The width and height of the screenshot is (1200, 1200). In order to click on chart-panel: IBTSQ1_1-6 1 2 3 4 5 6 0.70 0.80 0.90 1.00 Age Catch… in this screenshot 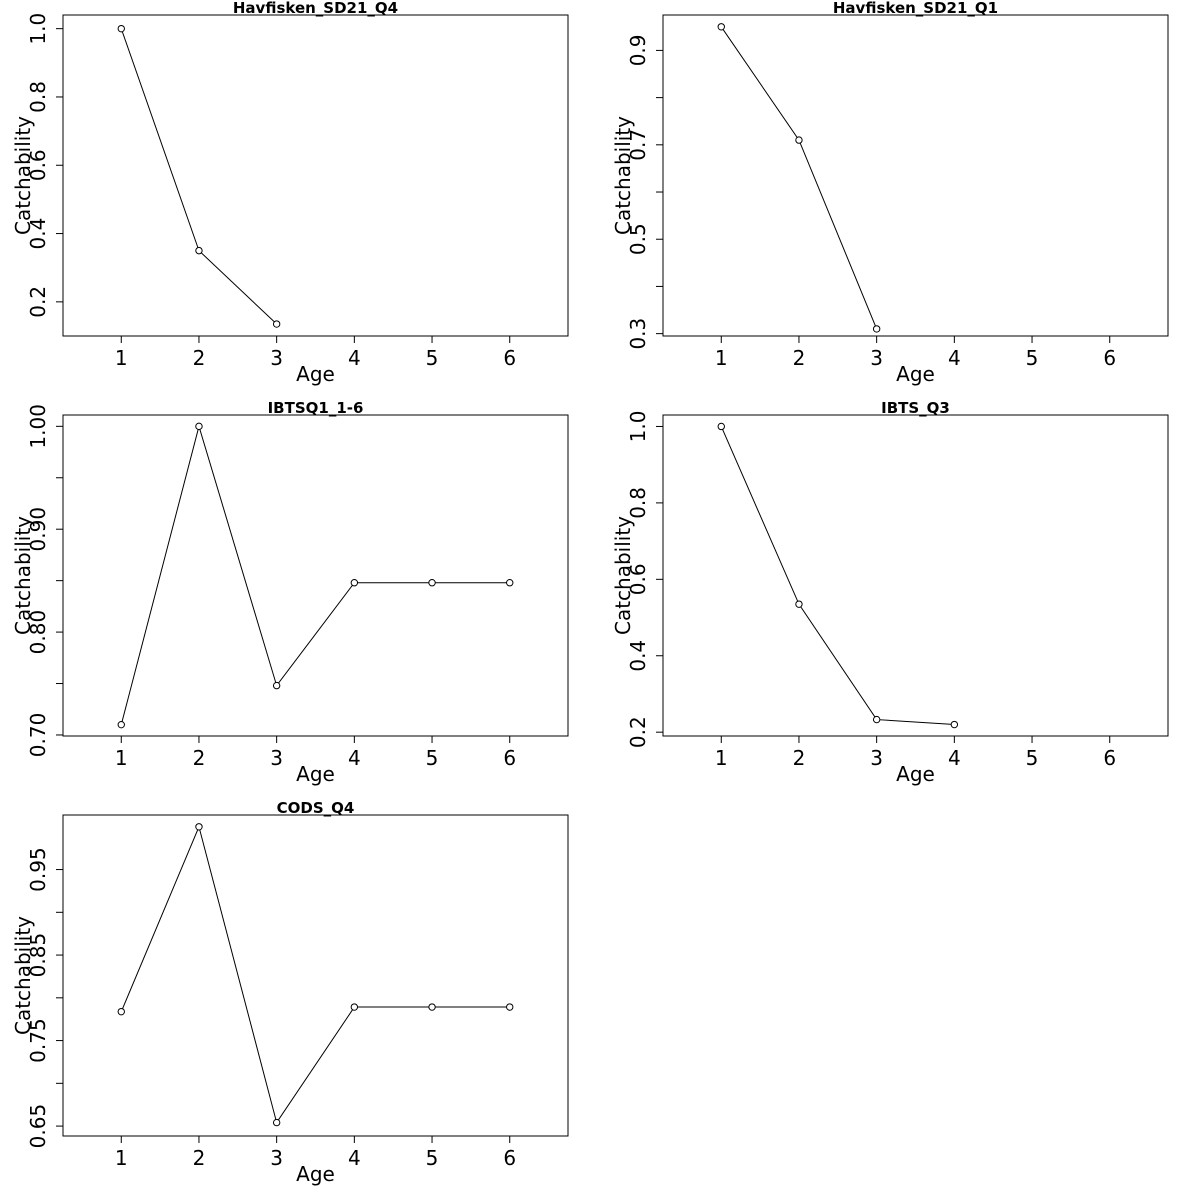, I will do `click(290, 592)`.